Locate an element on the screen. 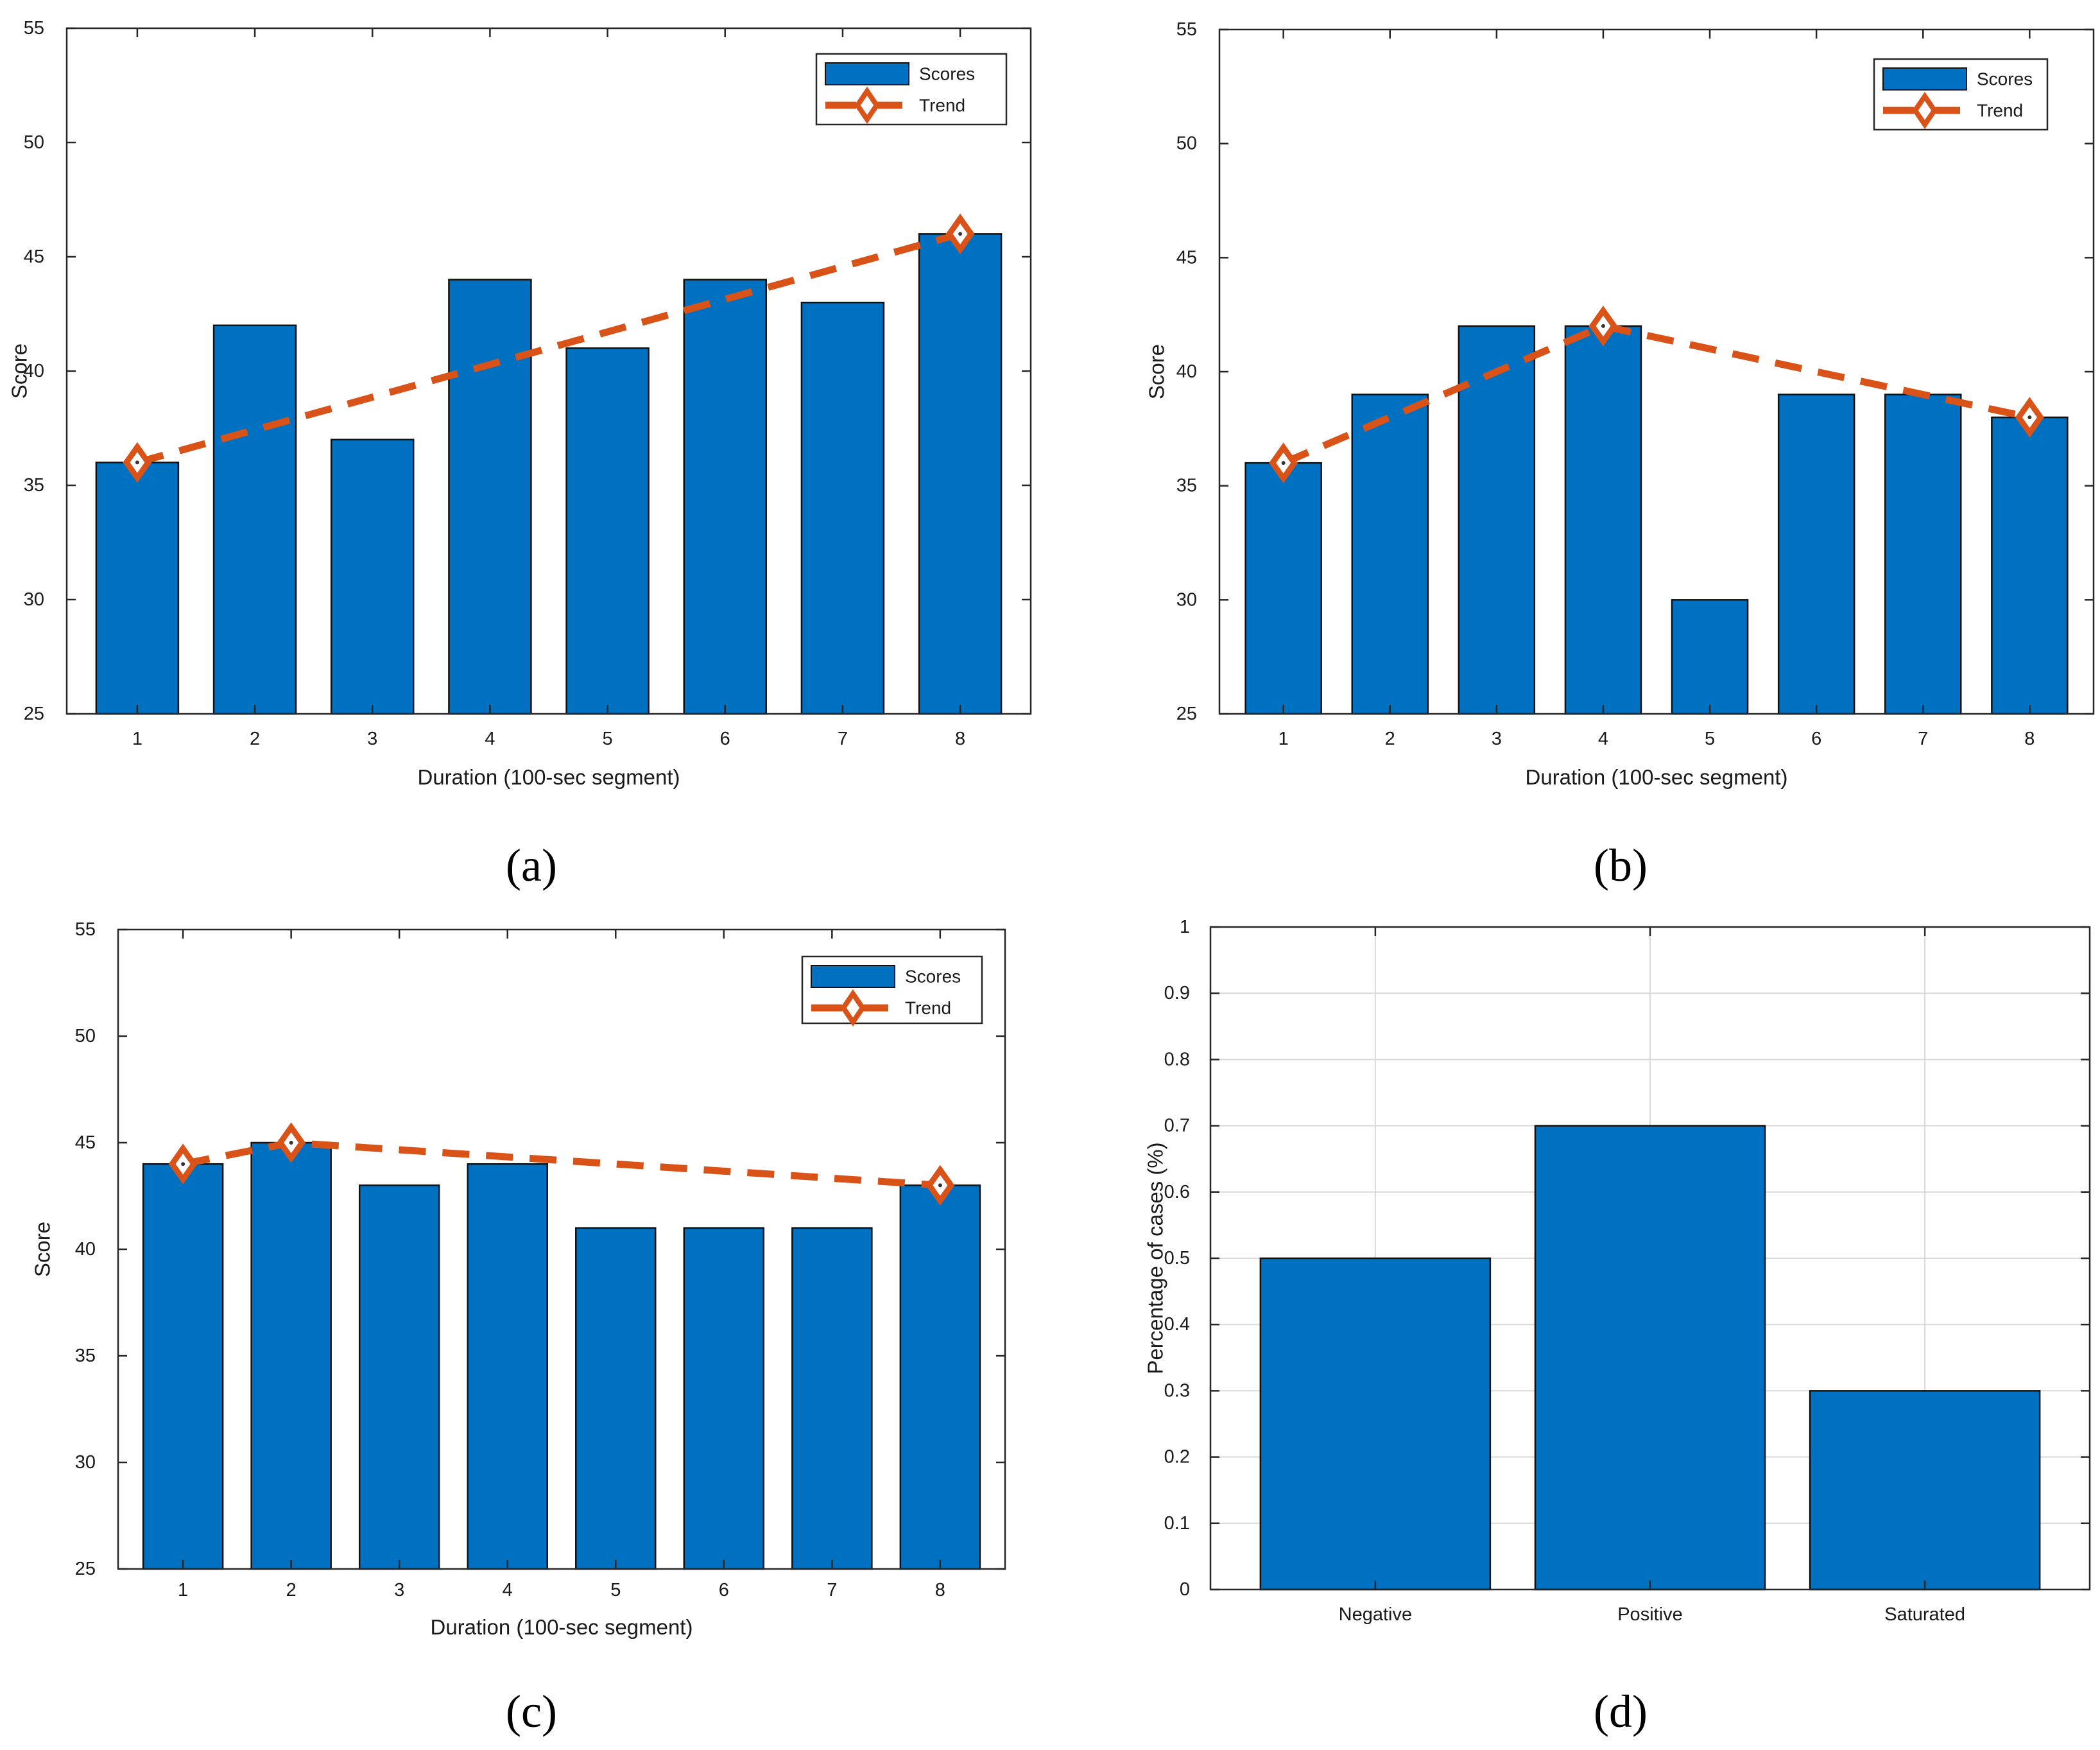  x-tick-label: 3 is located at coordinates (399, 1590).